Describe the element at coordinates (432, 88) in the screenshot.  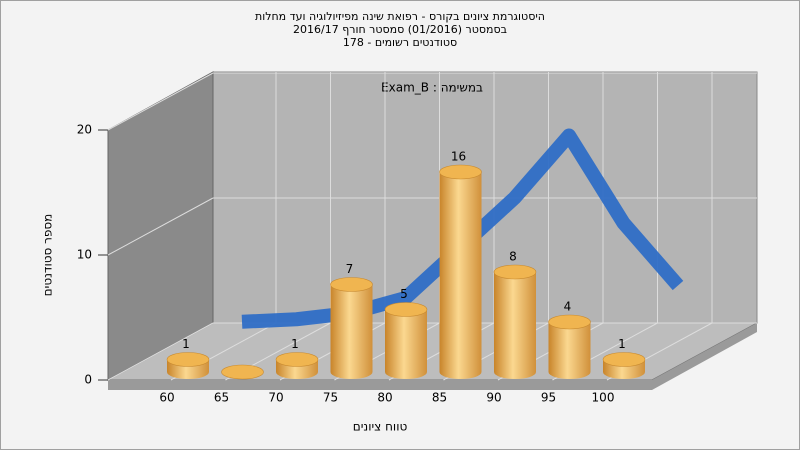
I see `annotation: במשימה : Exam_B` at that location.